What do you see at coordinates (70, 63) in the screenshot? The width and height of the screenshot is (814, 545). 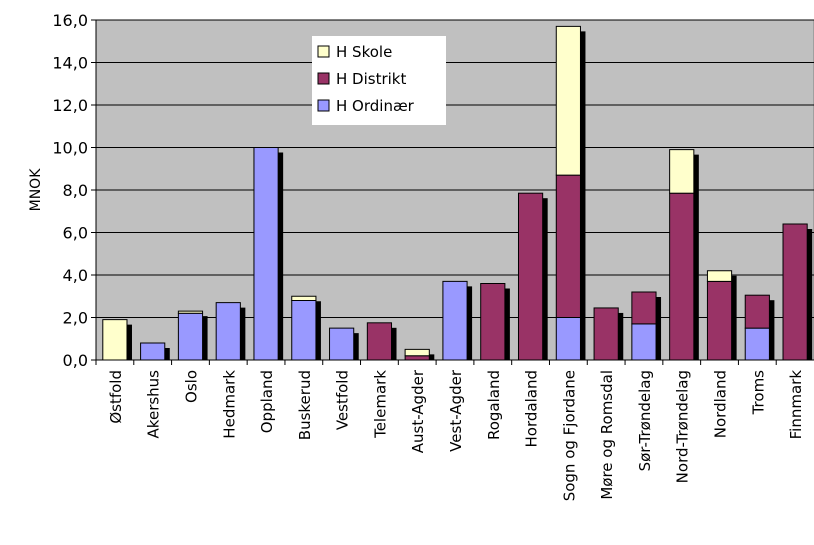 I see `y-tick-label: 14,0` at bounding box center [70, 63].